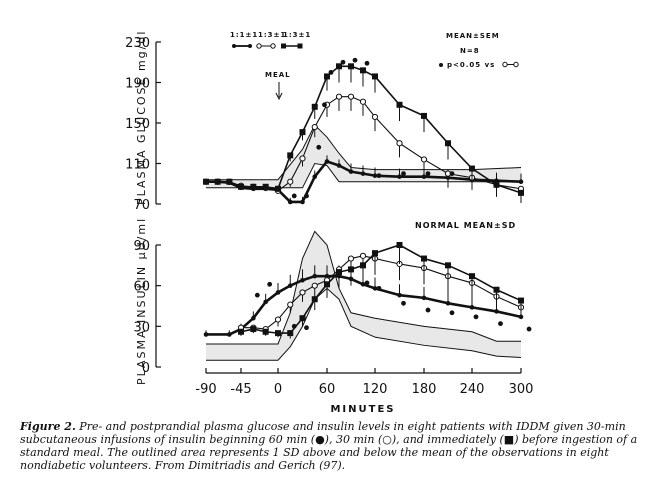 The height and width of the screenshot is (488, 662). I want to click on glucose-y-axis-title: PLASMA GLUCOSE mg/dl, so click(141, 117).